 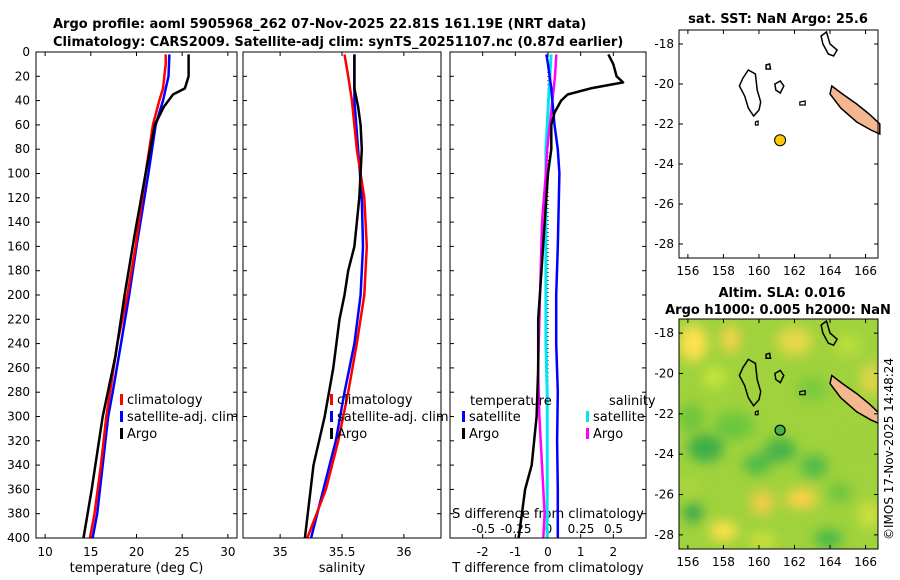 What do you see at coordinates (548, 552) in the screenshot?
I see `x-tick-label: 0` at bounding box center [548, 552].